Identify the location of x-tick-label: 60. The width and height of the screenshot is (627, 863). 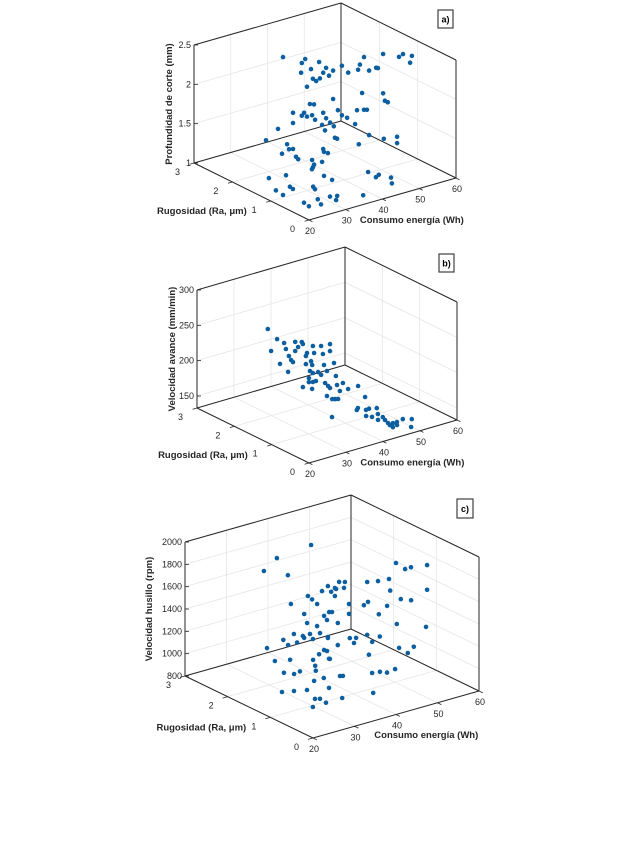
(458, 431).